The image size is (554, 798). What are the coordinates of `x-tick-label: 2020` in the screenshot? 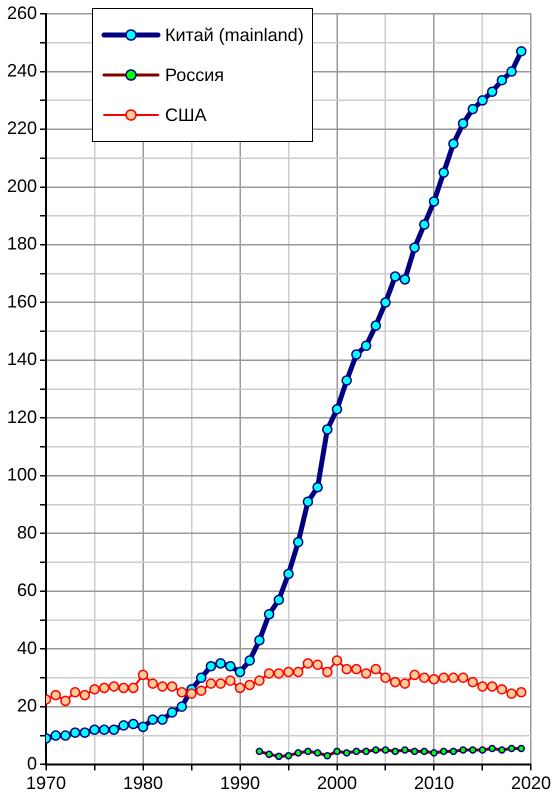 It's located at (530, 783).